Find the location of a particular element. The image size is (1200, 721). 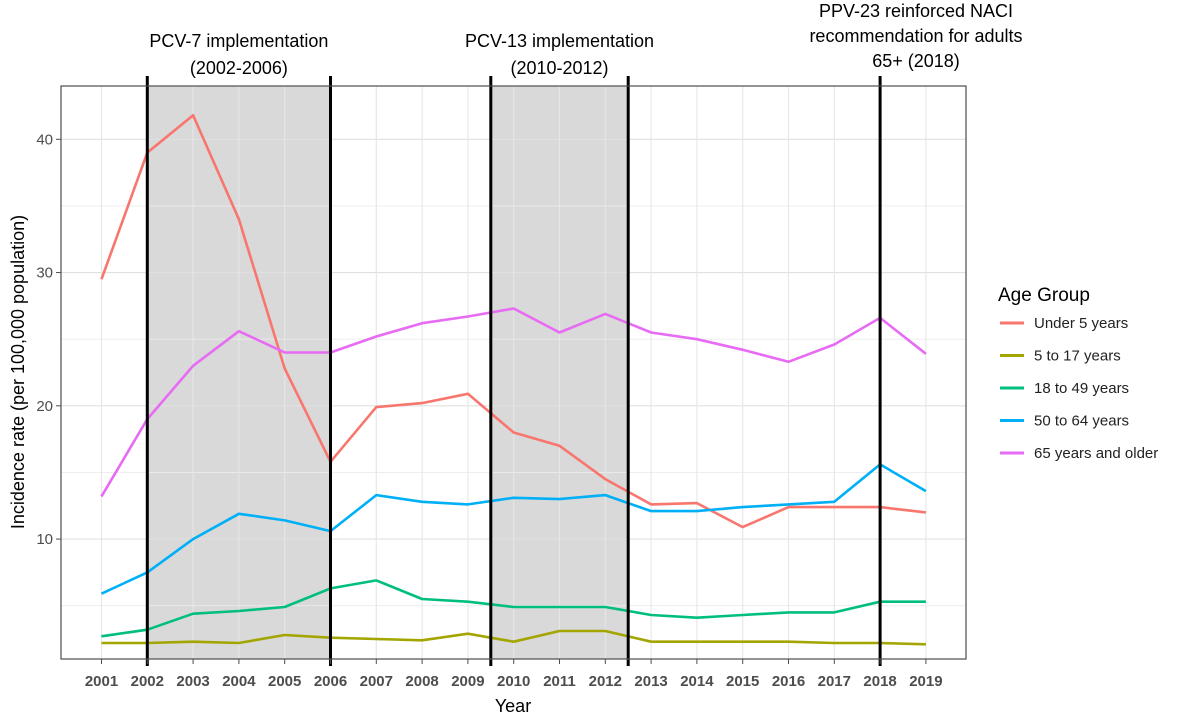

legend-label-50-to-64-years: 50 to 64 years is located at coordinates (1081, 421).